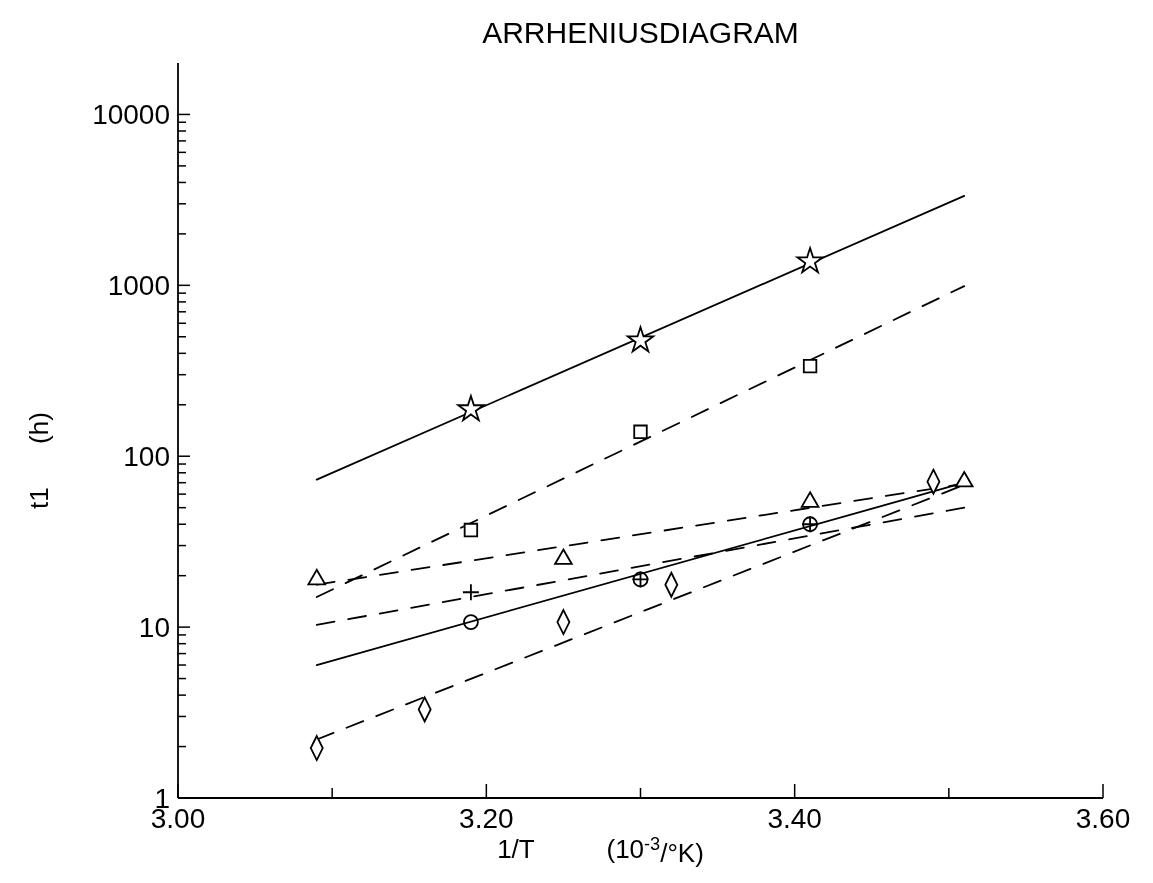 The height and width of the screenshot is (883, 1153). What do you see at coordinates (794, 818) in the screenshot?
I see `x-tick-label: 3.40` at bounding box center [794, 818].